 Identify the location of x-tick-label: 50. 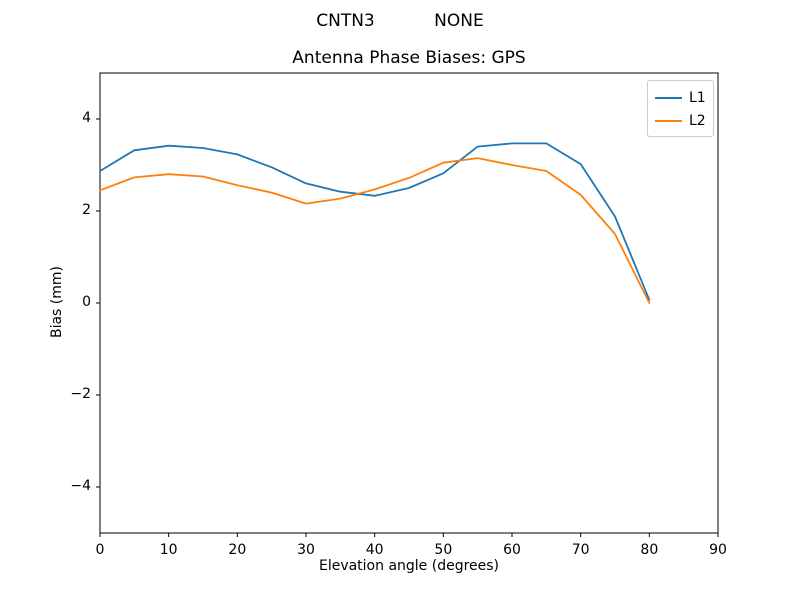
(443, 550).